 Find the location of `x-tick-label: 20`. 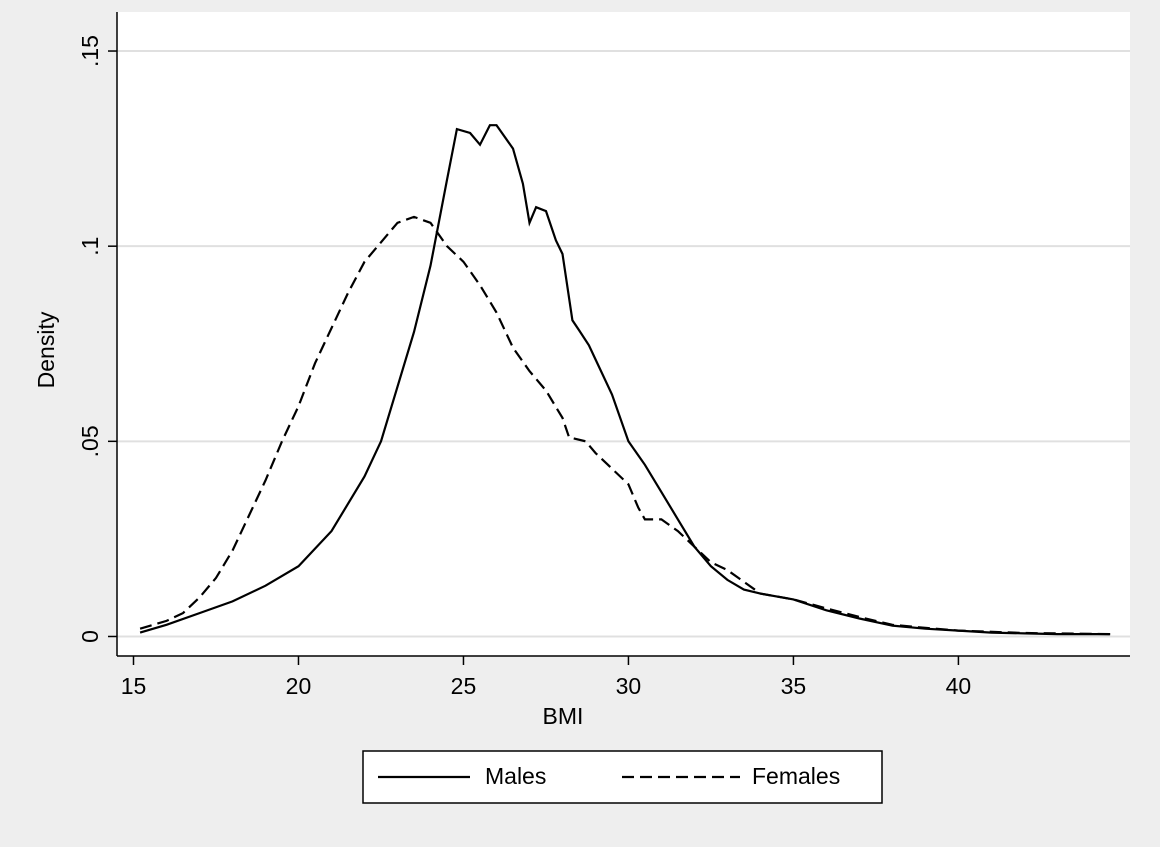

x-tick-label: 20 is located at coordinates (299, 686).